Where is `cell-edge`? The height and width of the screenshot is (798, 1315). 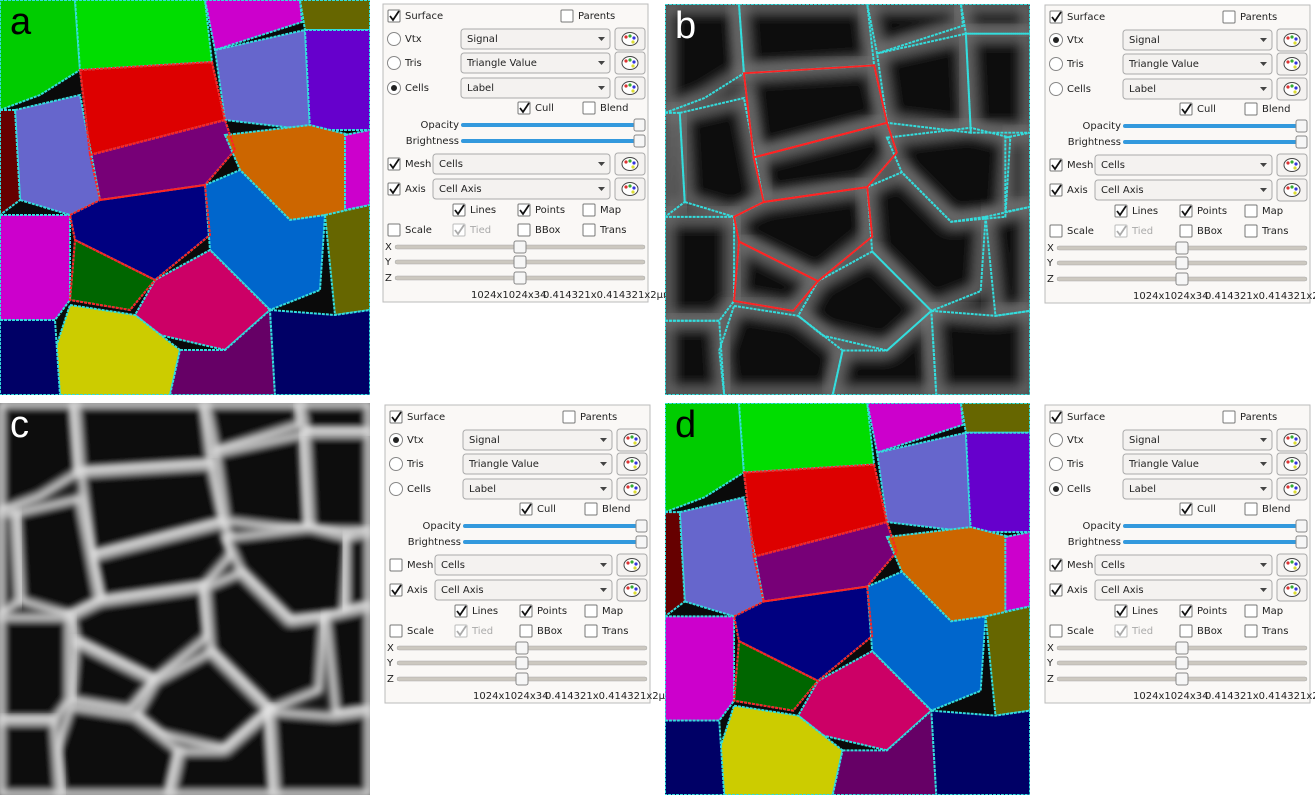
cell-edge is located at coordinates (980, 352).